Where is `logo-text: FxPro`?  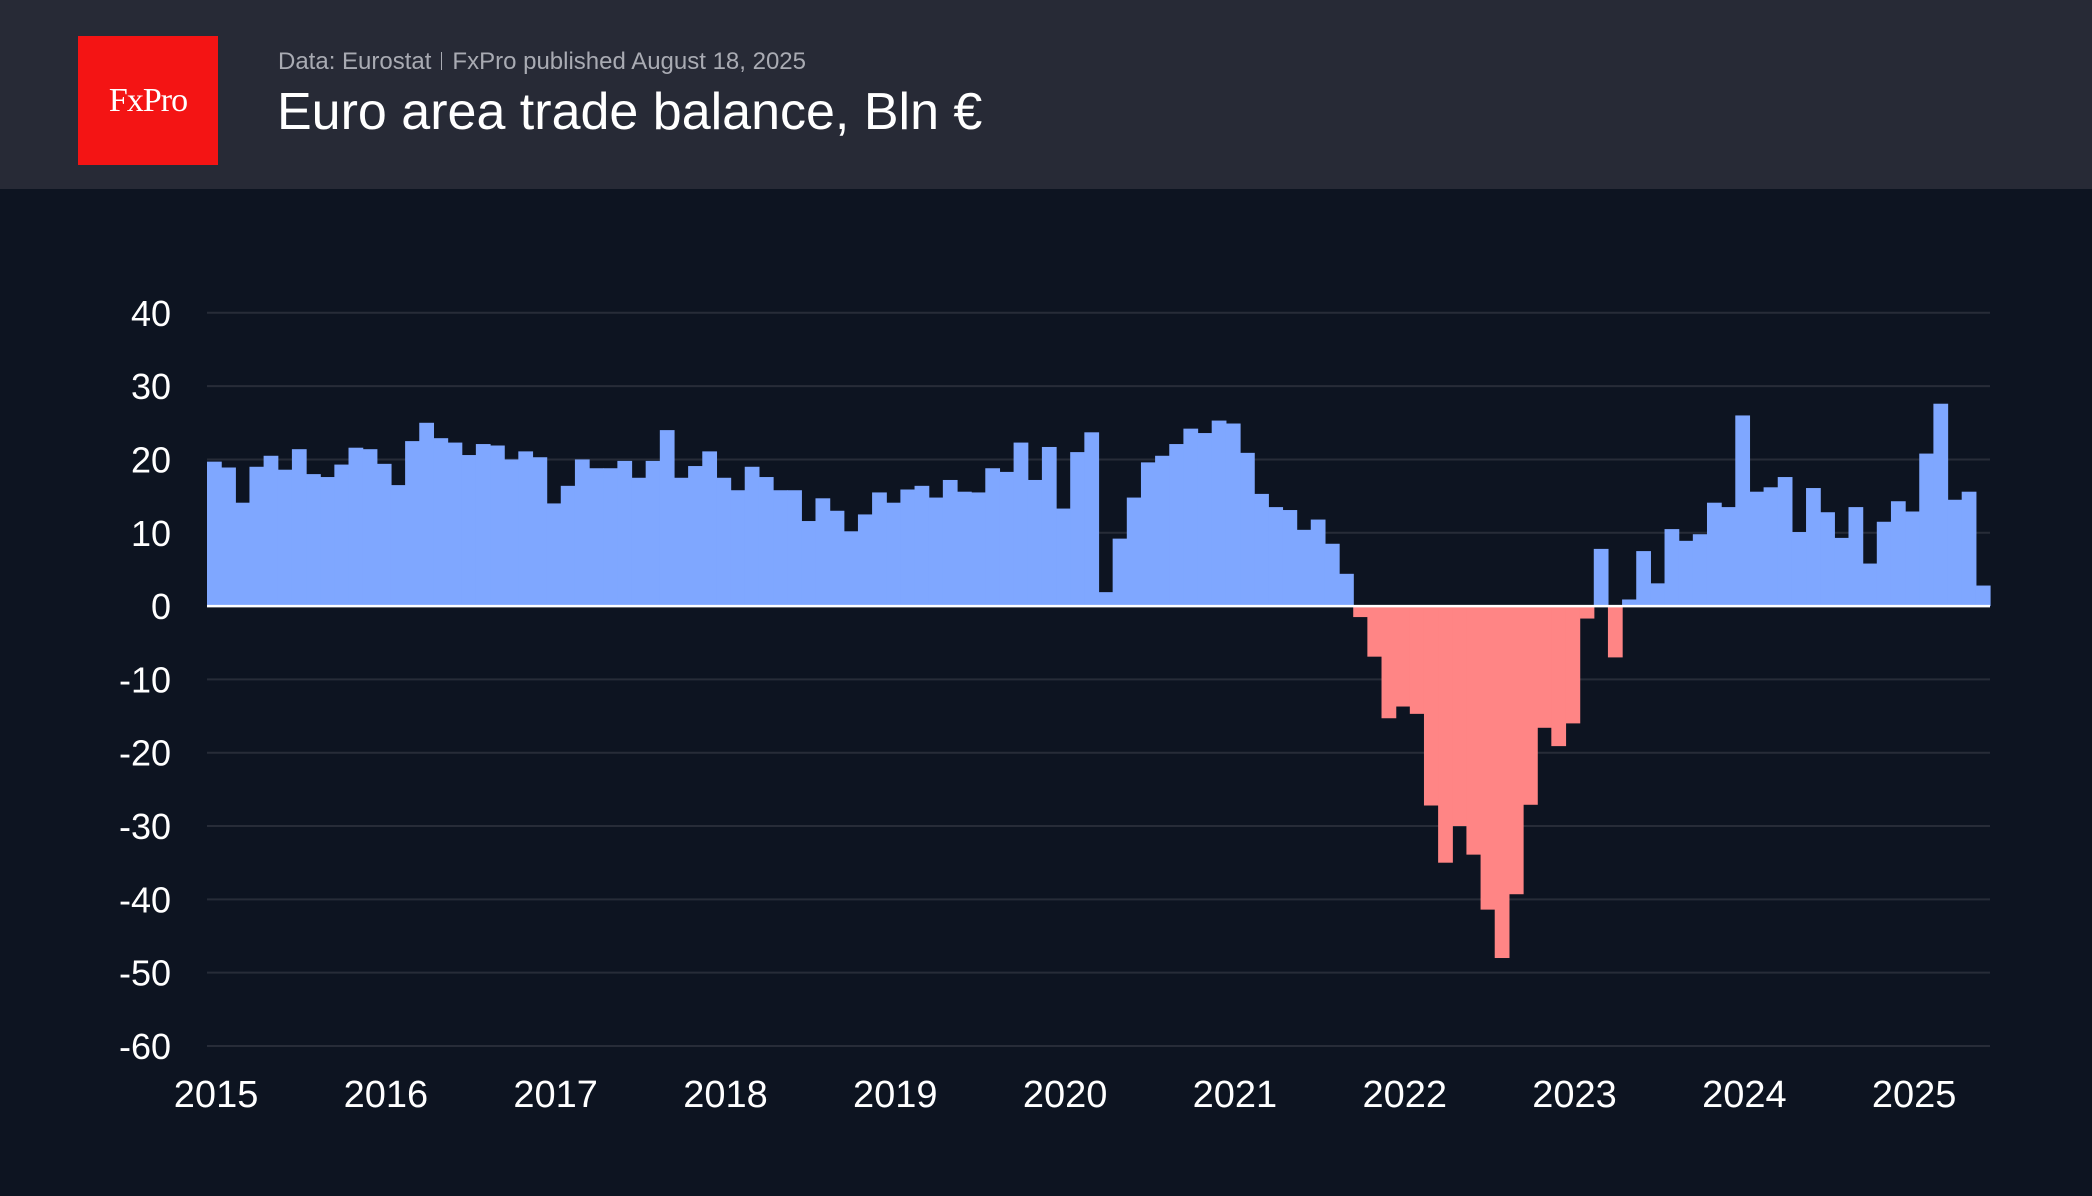
logo-text: FxPro is located at coordinates (148, 100).